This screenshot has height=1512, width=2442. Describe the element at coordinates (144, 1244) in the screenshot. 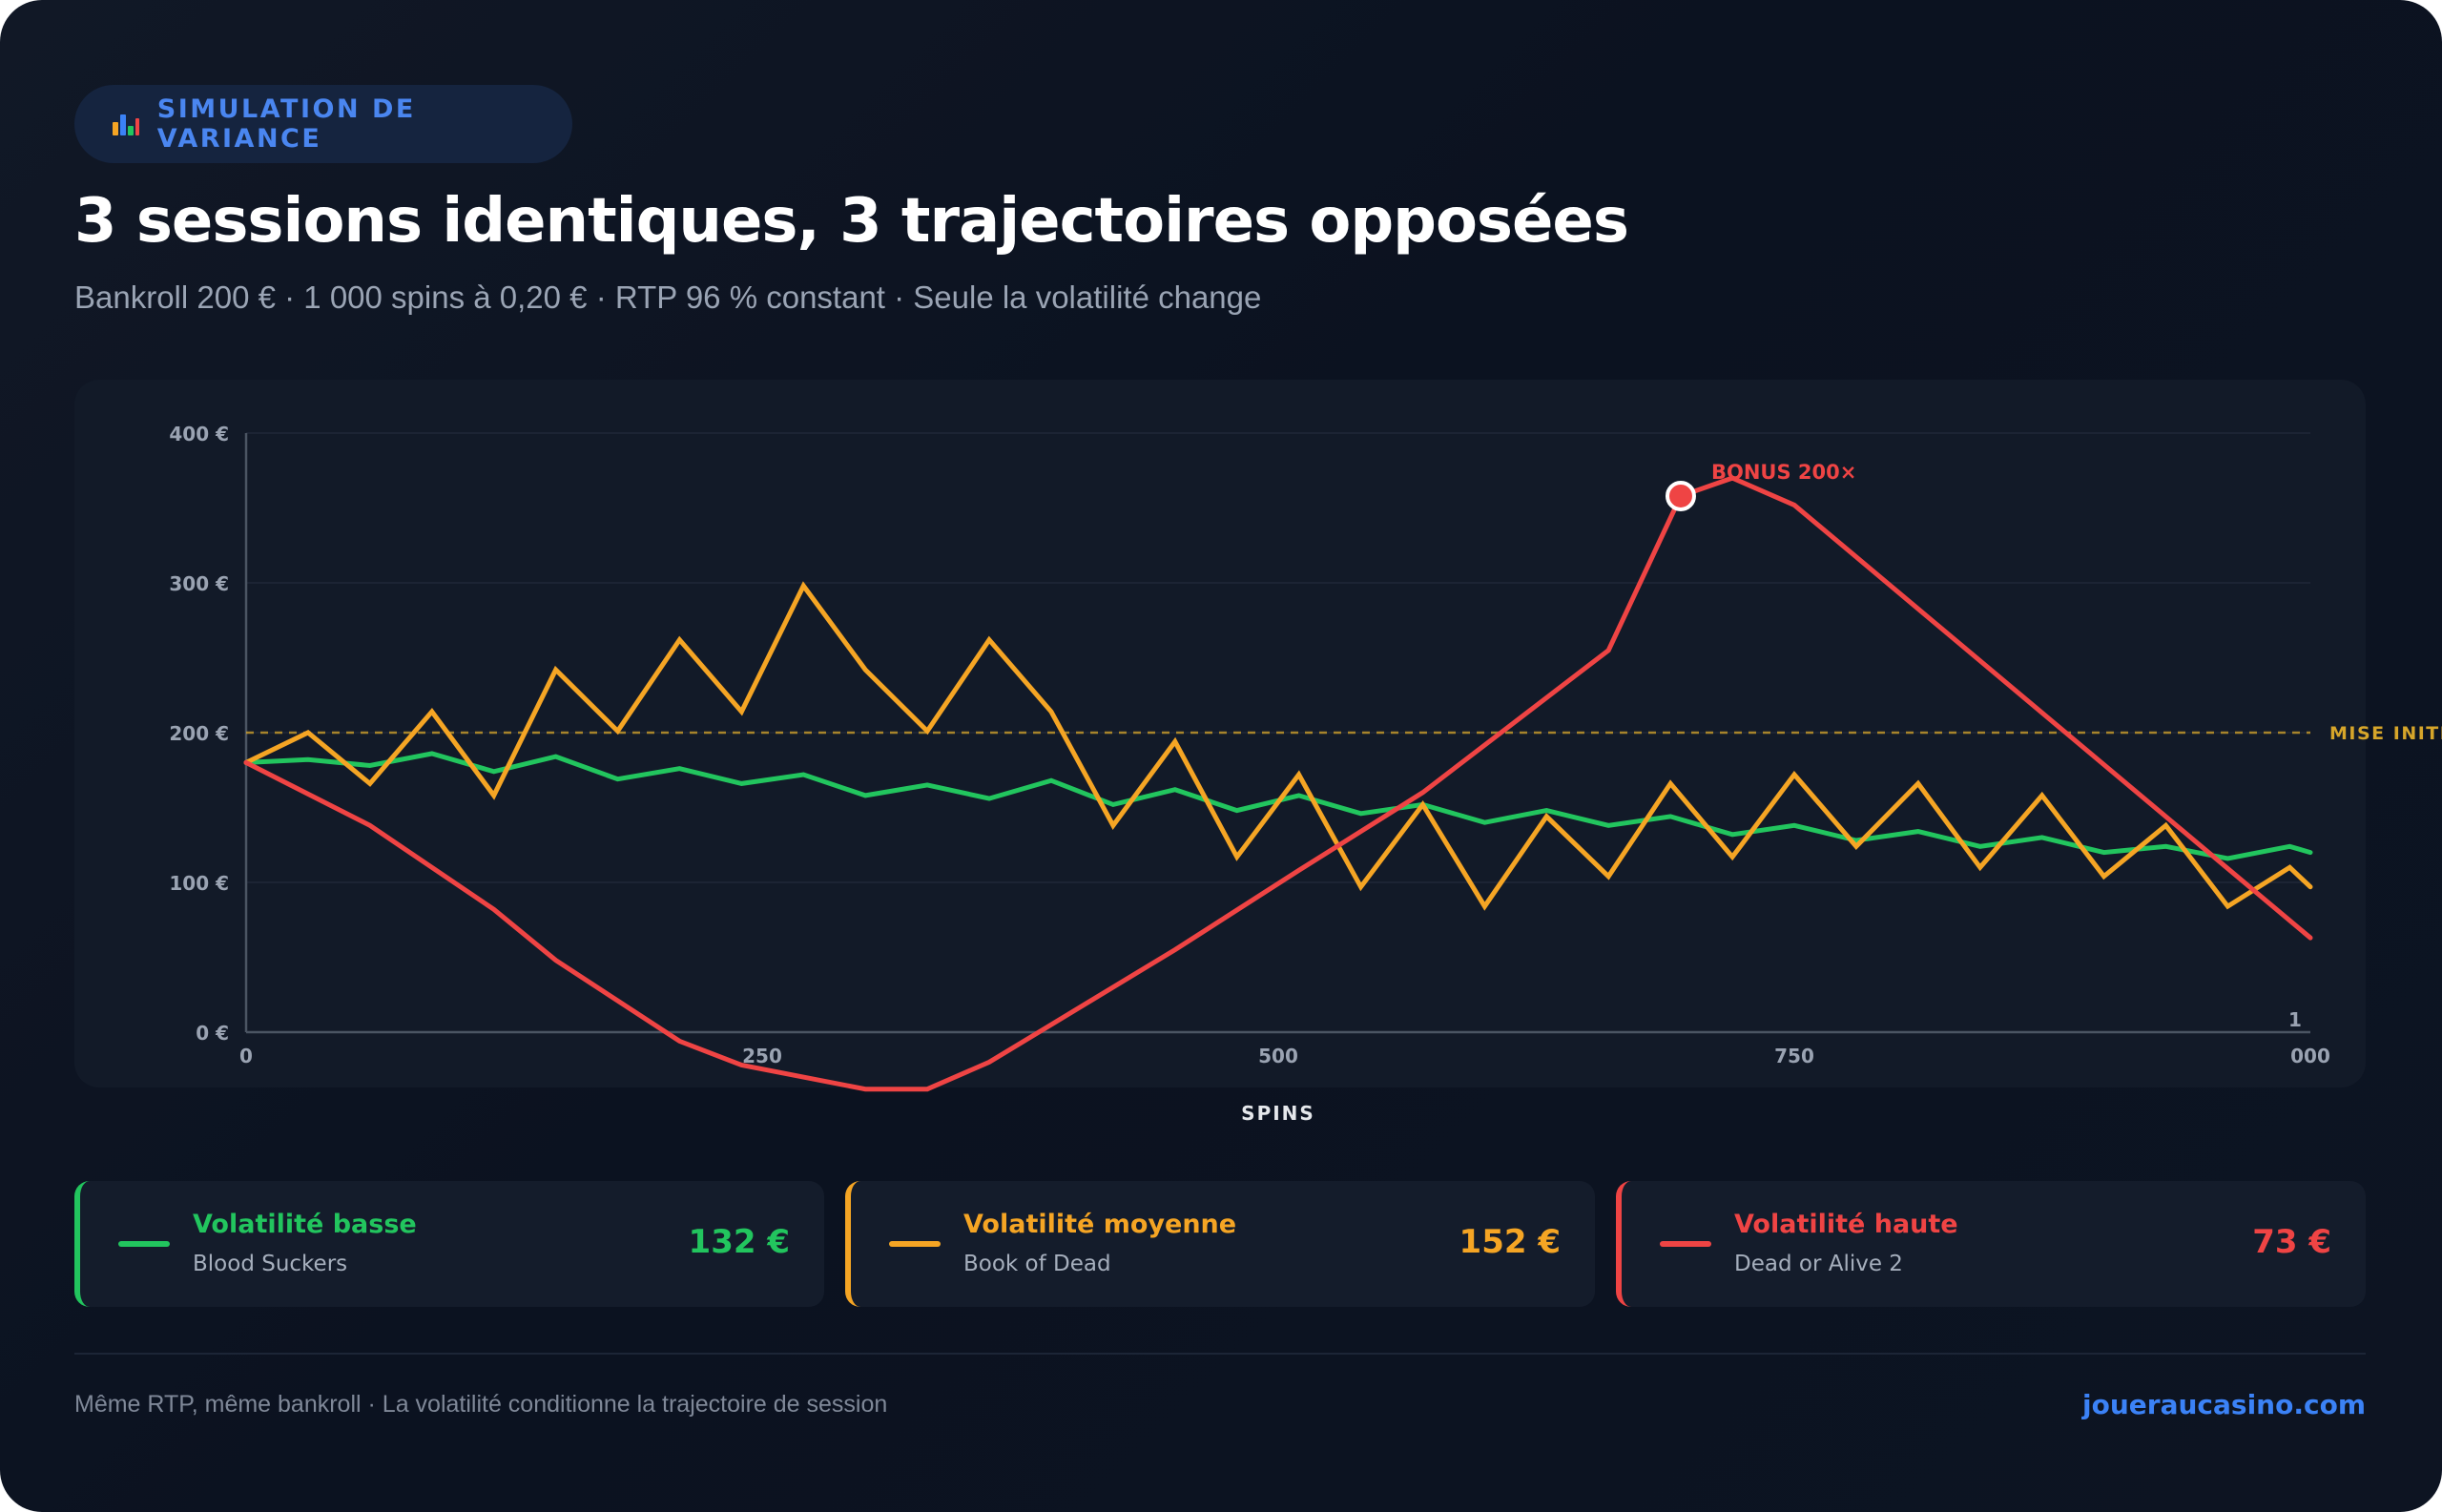

I see `legend-line-low` at that location.